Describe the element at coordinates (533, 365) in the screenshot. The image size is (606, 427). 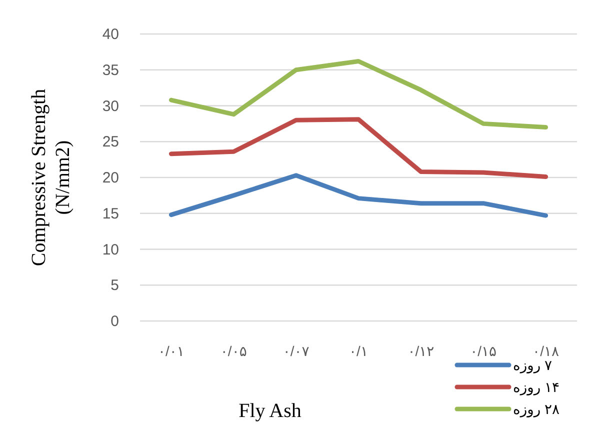
I see `legend-label: ۷ روزه` at that location.